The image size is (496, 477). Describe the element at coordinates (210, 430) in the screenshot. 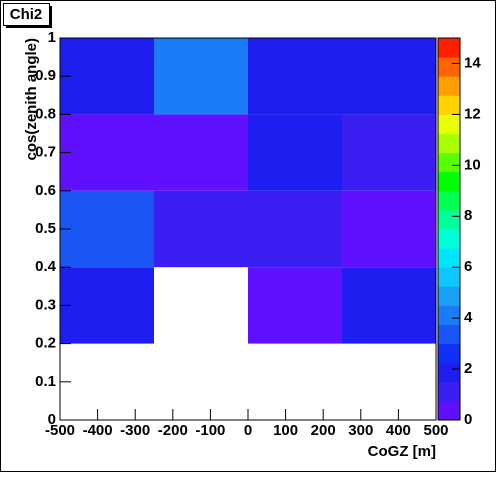

I see `x-tick-label: -100` at that location.